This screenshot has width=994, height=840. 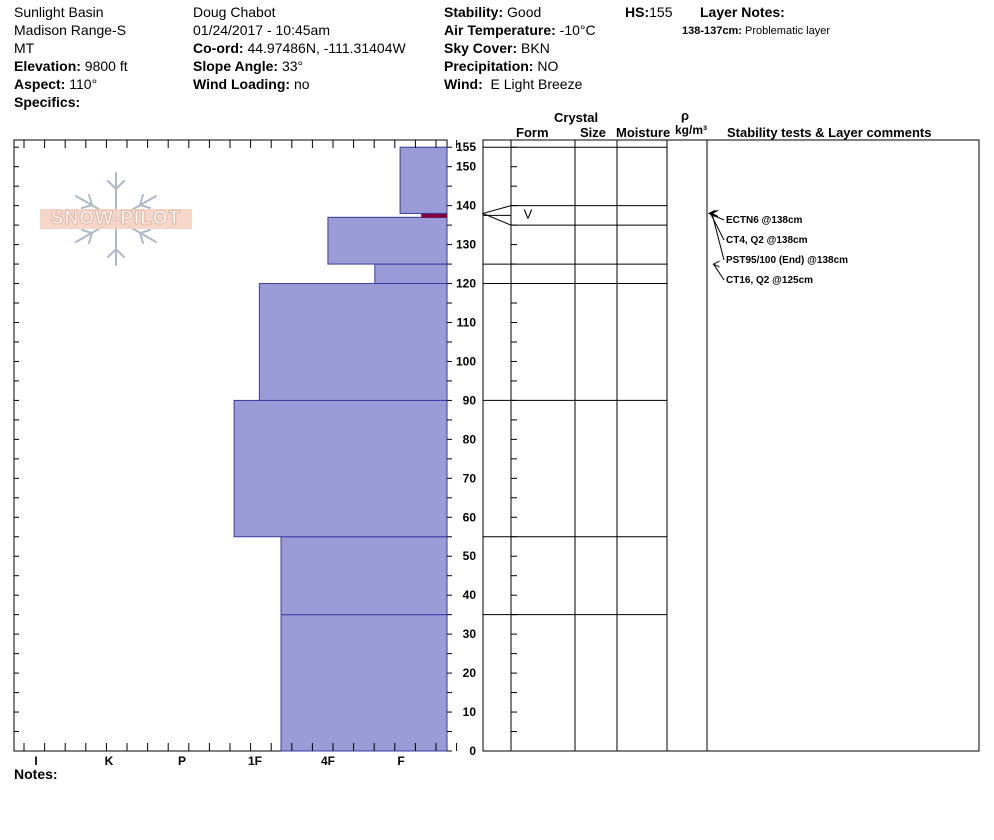 What do you see at coordinates (326, 48) in the screenshot?
I see `coord-value: 44.97486N, -111.31404W` at bounding box center [326, 48].